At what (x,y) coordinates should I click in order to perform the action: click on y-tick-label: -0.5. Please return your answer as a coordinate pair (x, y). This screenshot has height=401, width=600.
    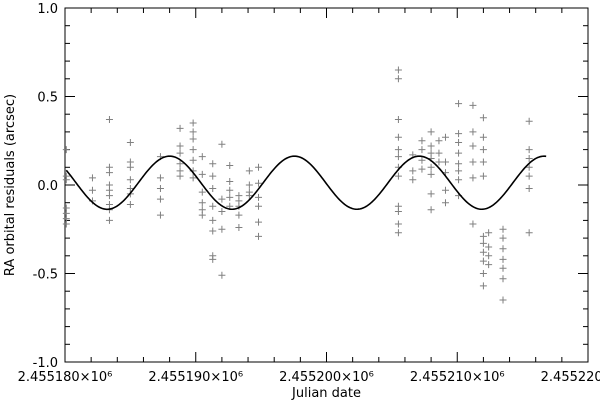
    Looking at the image, I should click on (45, 275).